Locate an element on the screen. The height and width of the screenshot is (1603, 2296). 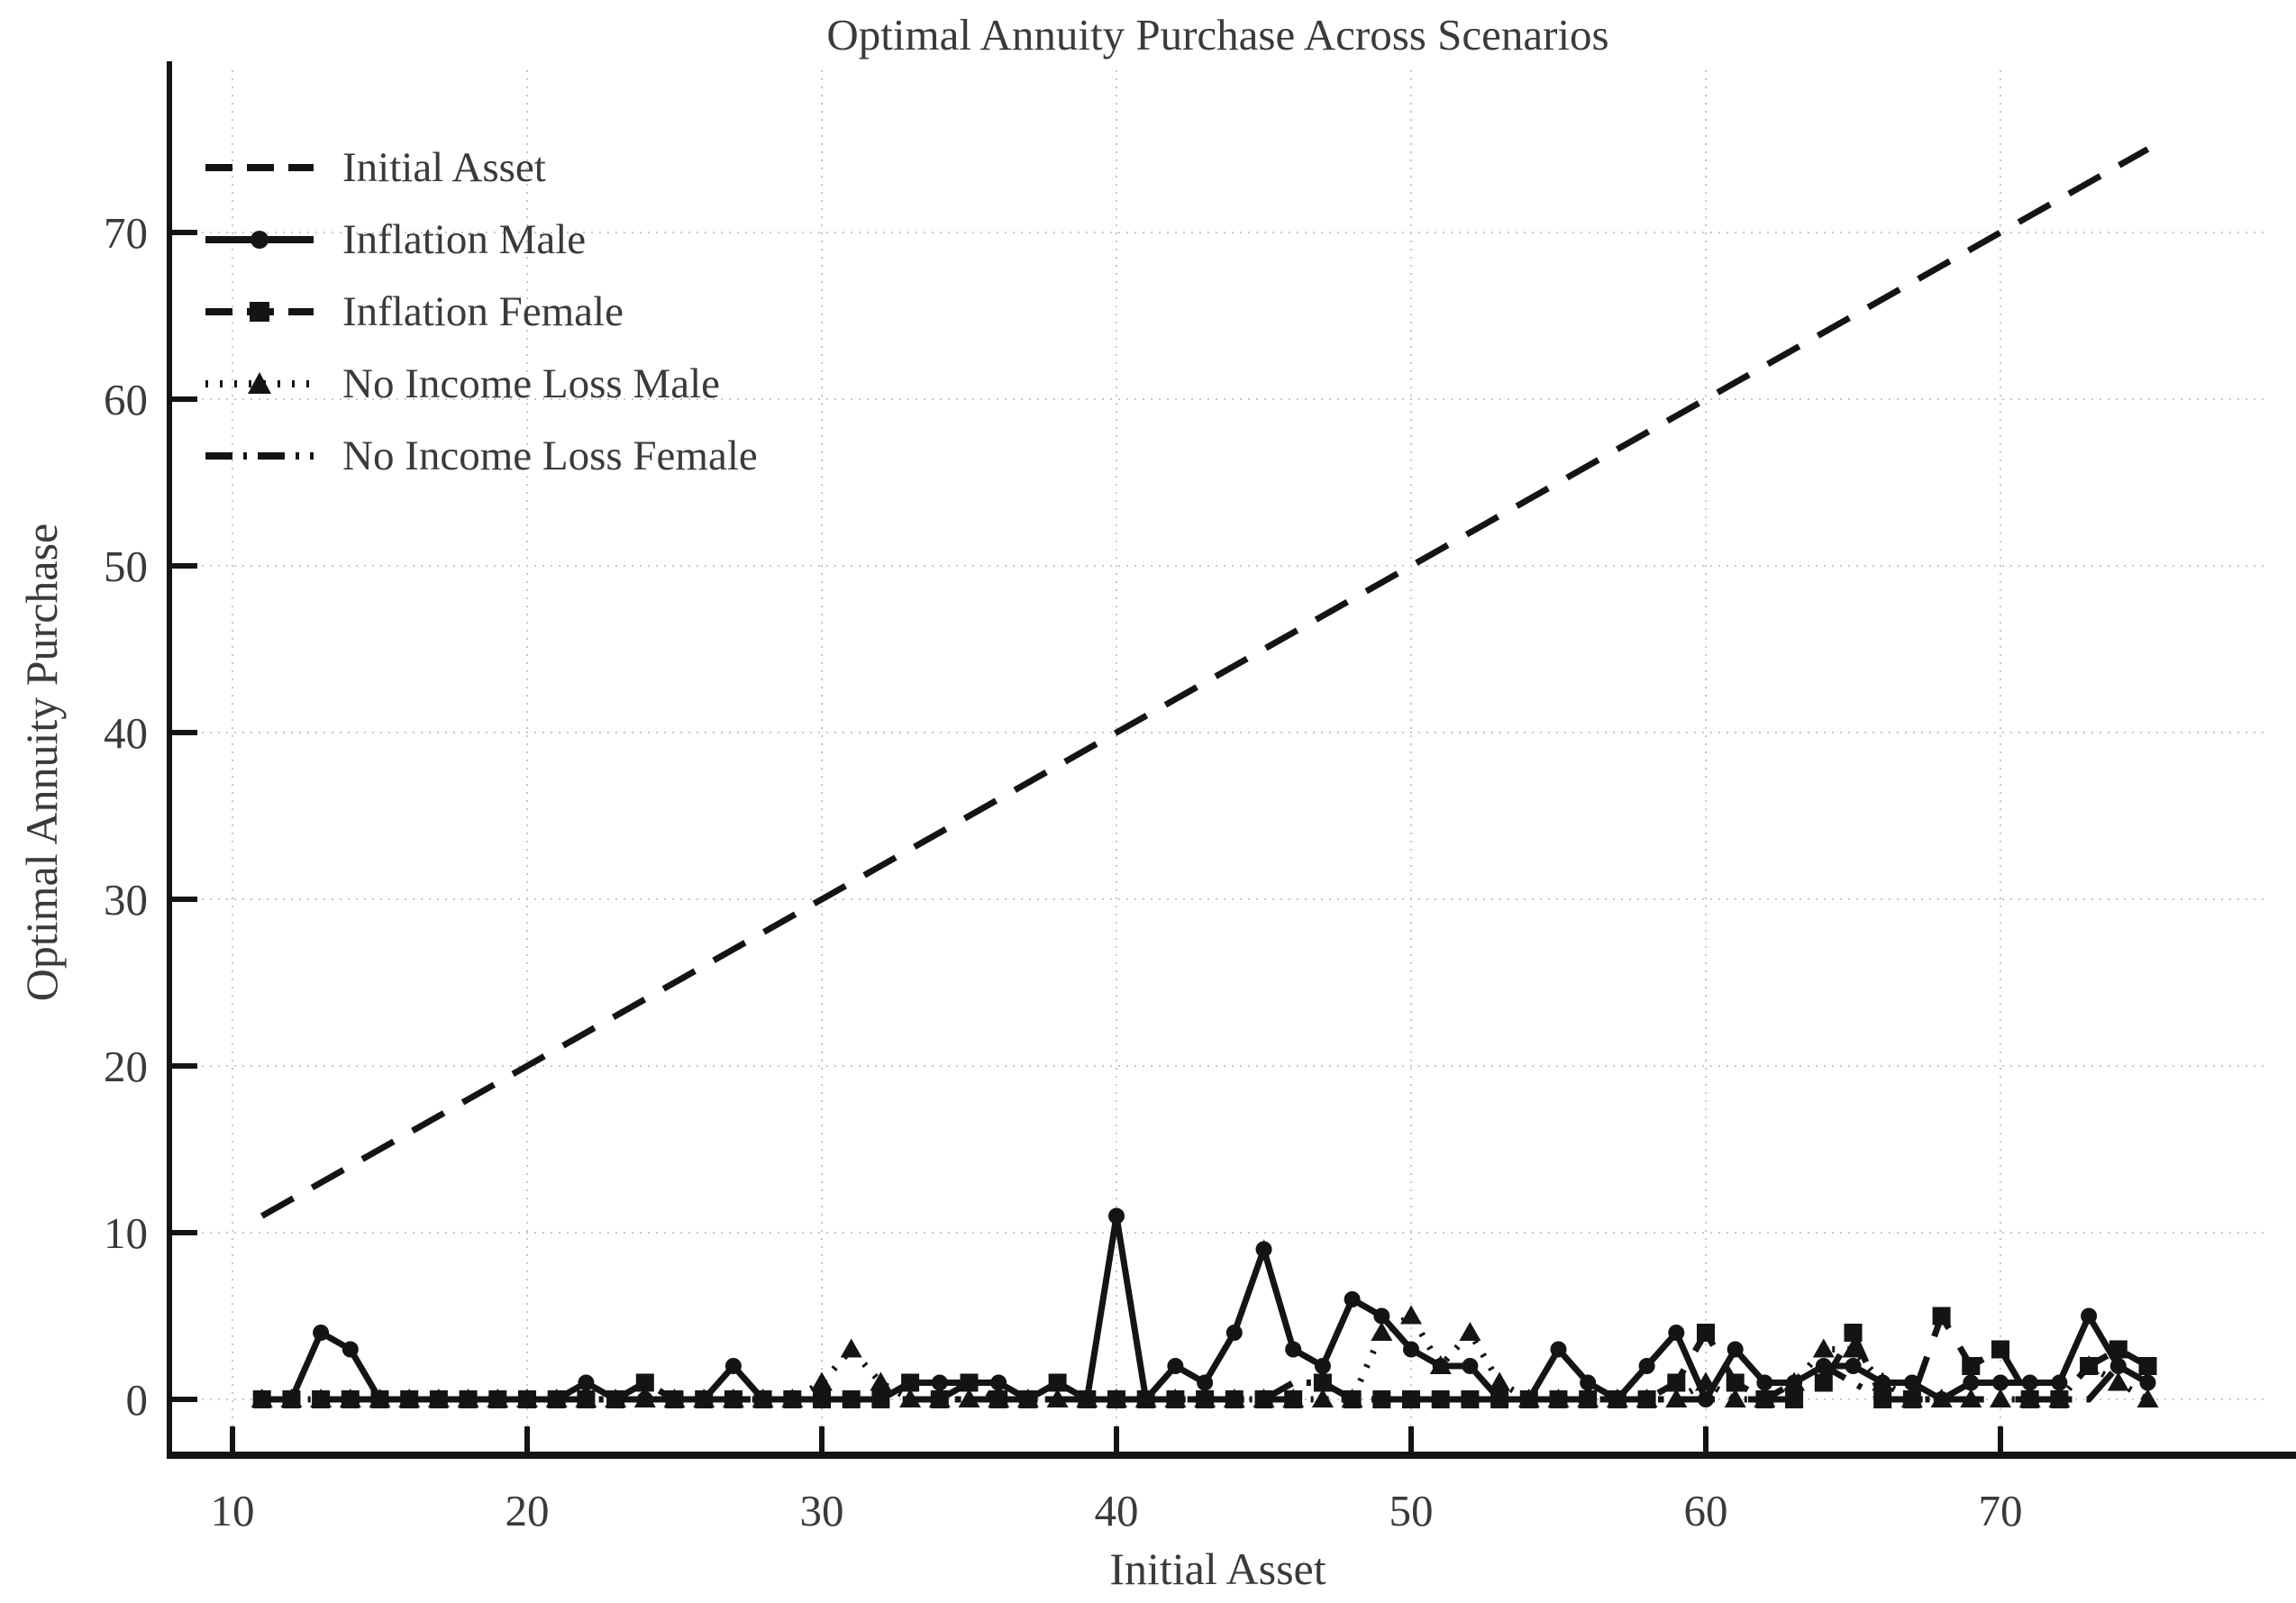
y-tick-label: 10 is located at coordinates (126, 1233).